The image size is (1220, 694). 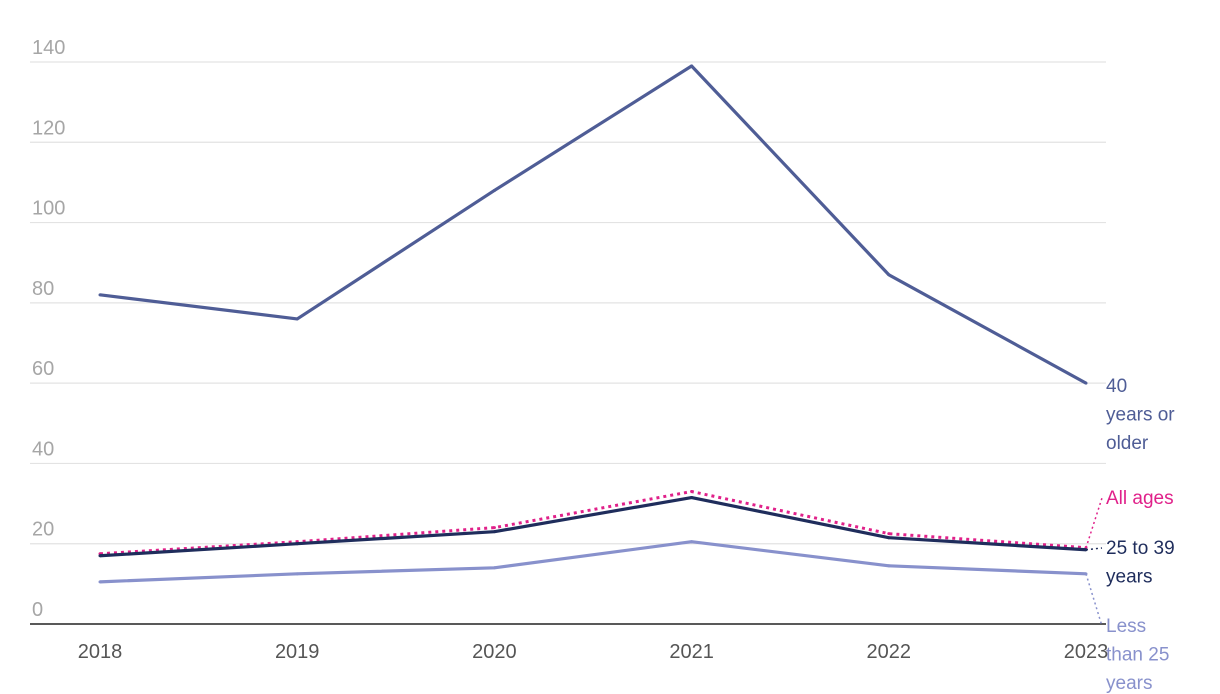 I want to click on x-tick-label: 2018, so click(x=100, y=652).